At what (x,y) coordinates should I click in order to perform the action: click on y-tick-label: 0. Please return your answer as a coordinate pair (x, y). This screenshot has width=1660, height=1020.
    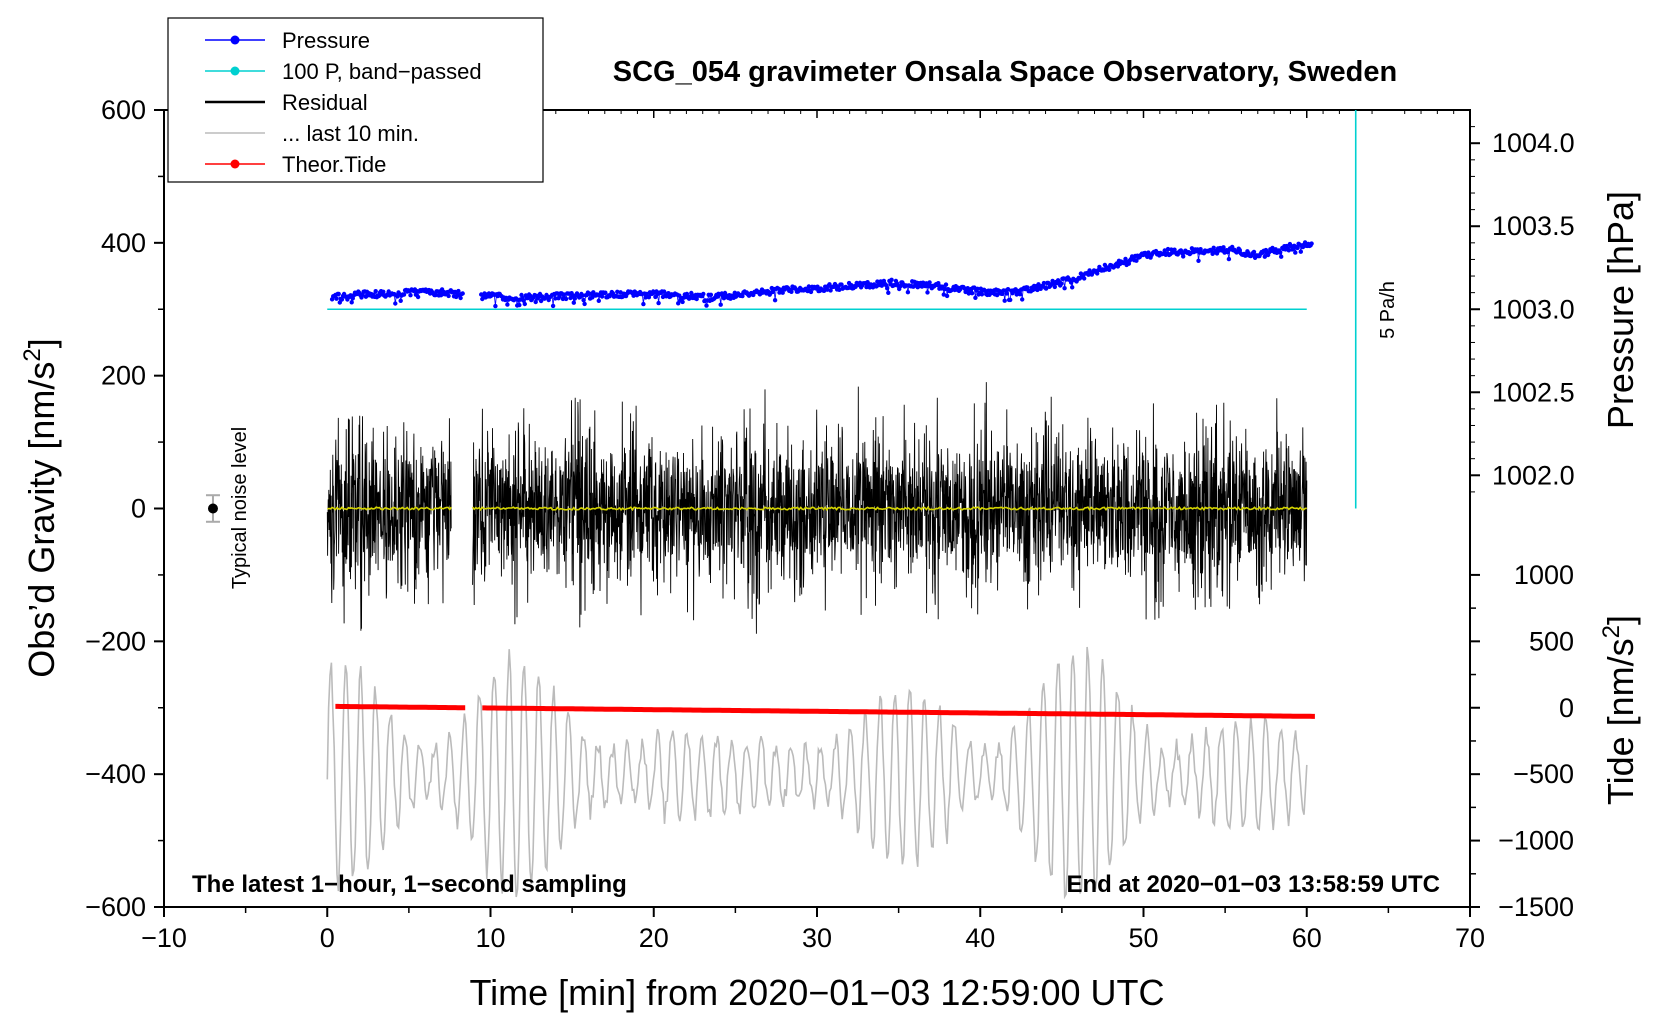
    Looking at the image, I should click on (138, 509).